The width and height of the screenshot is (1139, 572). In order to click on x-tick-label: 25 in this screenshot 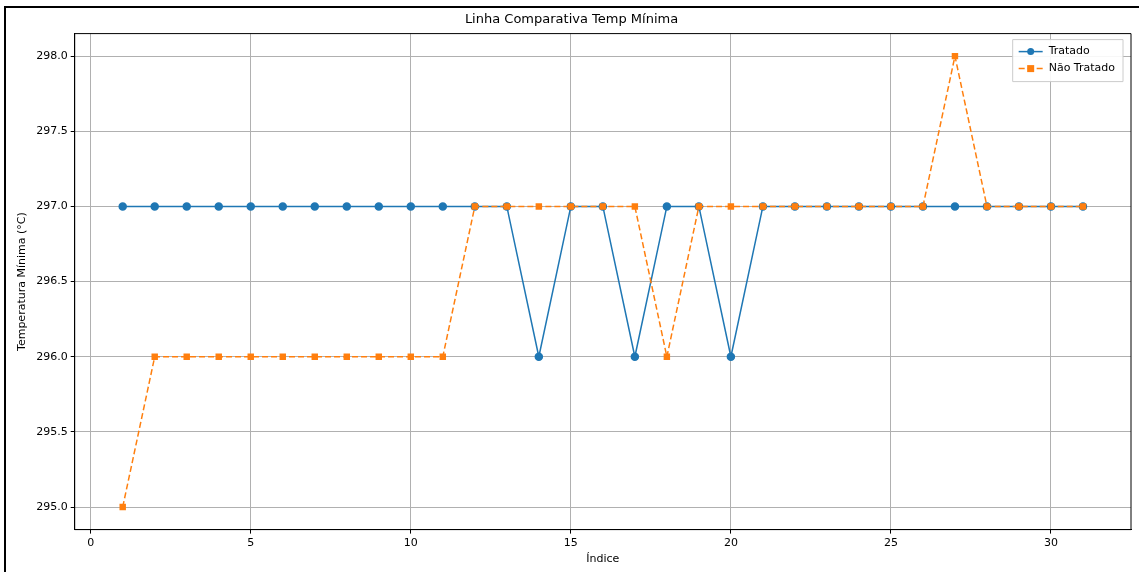, I will do `click(890, 543)`.